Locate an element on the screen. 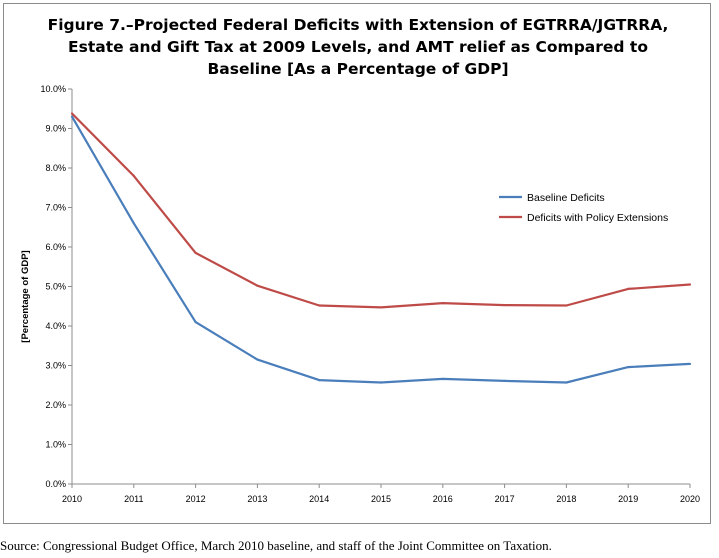 This screenshot has height=558, width=719. y-tick-label: 0.0% is located at coordinates (55, 484).